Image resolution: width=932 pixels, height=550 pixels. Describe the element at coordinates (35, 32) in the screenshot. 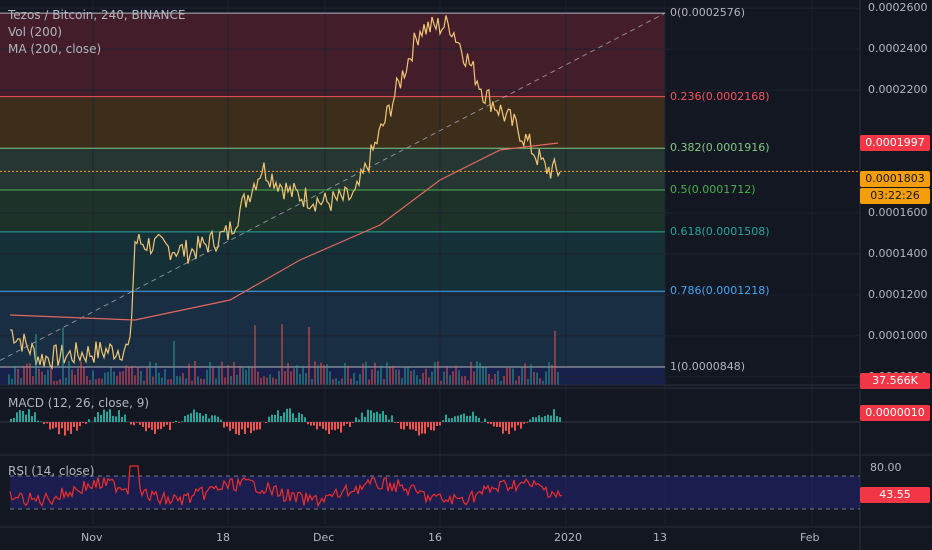

I see `volume-legend: Vol (200)` at that location.